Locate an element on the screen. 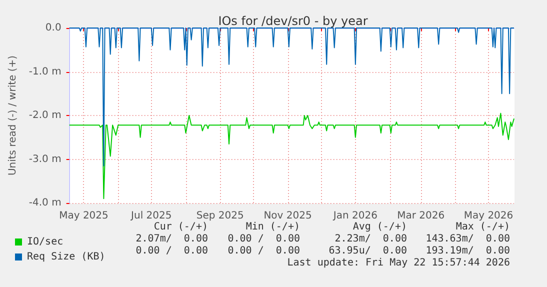 The width and height of the screenshot is (547, 287). text: Cur (-/+) is located at coordinates (181, 227).